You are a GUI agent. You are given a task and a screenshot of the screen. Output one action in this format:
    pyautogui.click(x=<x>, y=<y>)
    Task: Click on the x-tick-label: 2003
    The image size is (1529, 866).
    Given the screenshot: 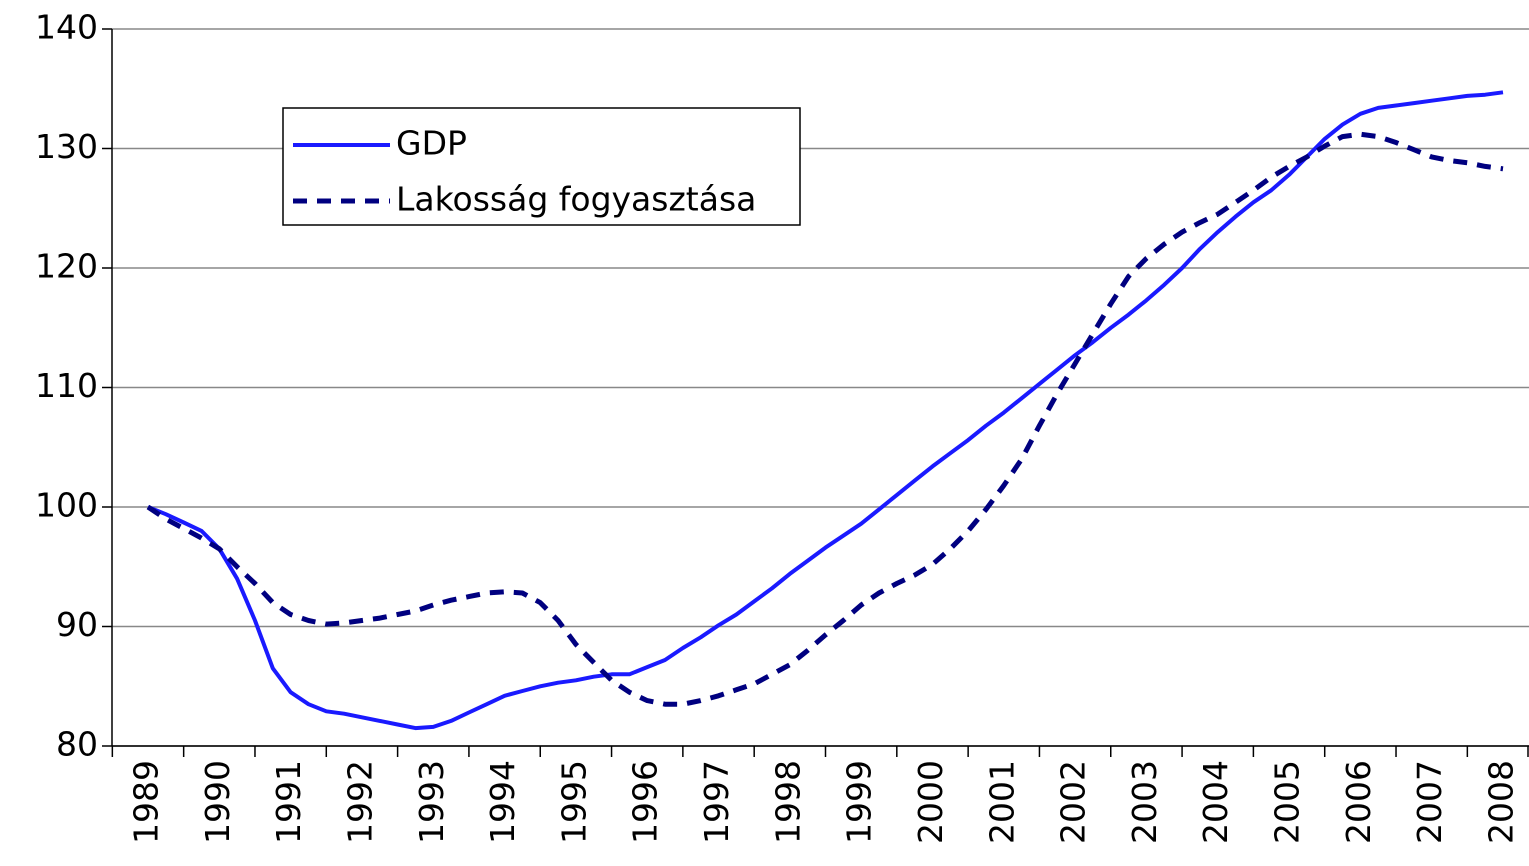 What is the action you would take?
    pyautogui.click(x=1144, y=802)
    